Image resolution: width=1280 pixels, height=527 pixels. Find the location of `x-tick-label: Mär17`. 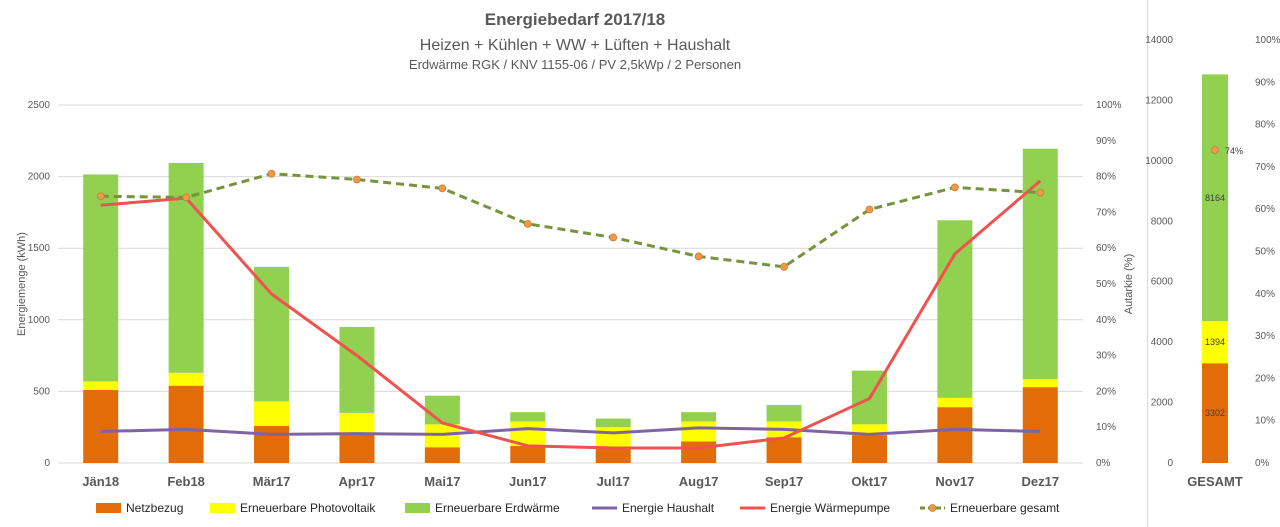

x-tick-label: Mär17 is located at coordinates (272, 481).